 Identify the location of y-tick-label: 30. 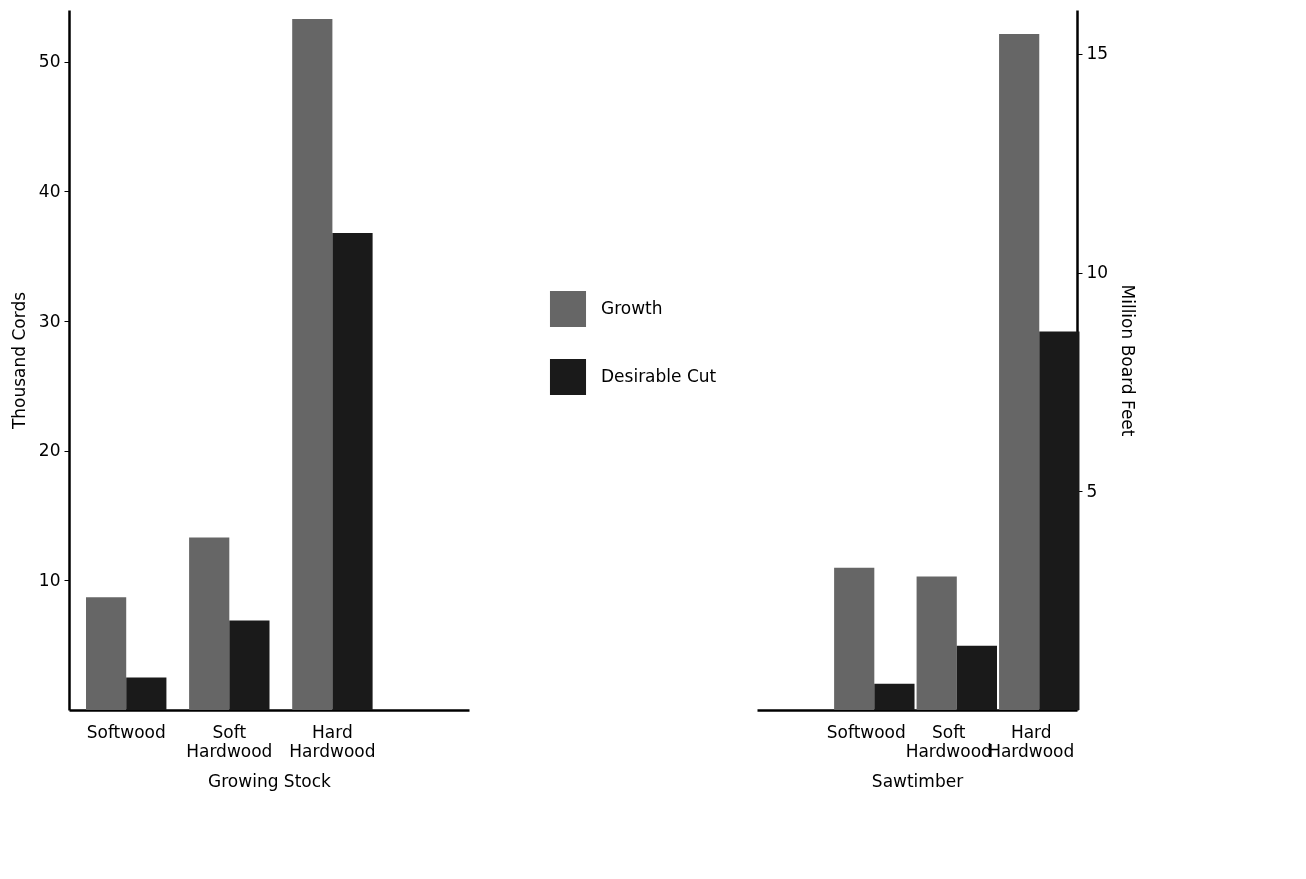
(49, 320).